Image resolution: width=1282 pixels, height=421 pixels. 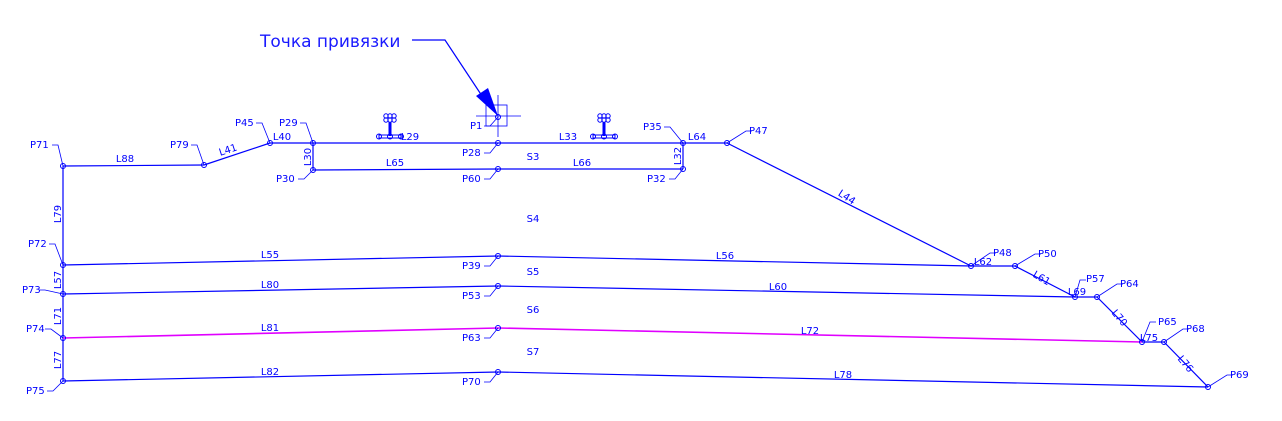 I want to click on segment-L78, so click(x=853, y=379).